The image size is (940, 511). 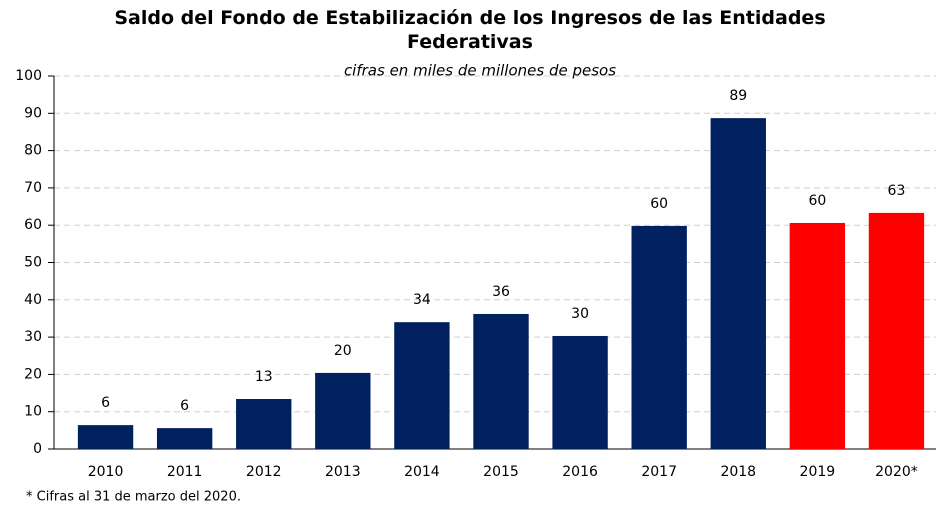 What do you see at coordinates (33, 225) in the screenshot?
I see `y-tick-label: 60` at bounding box center [33, 225].